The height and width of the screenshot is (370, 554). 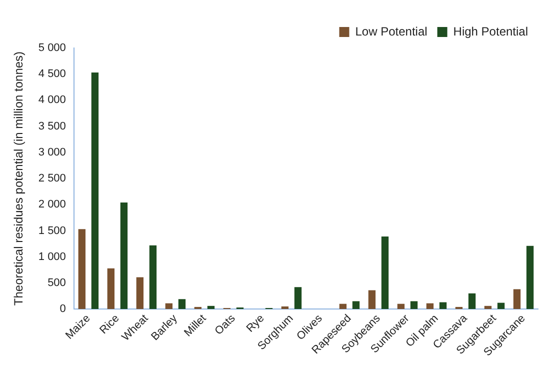 What do you see at coordinates (52, 100) in the screenshot?
I see `y-tick-label: 4 000` at bounding box center [52, 100].